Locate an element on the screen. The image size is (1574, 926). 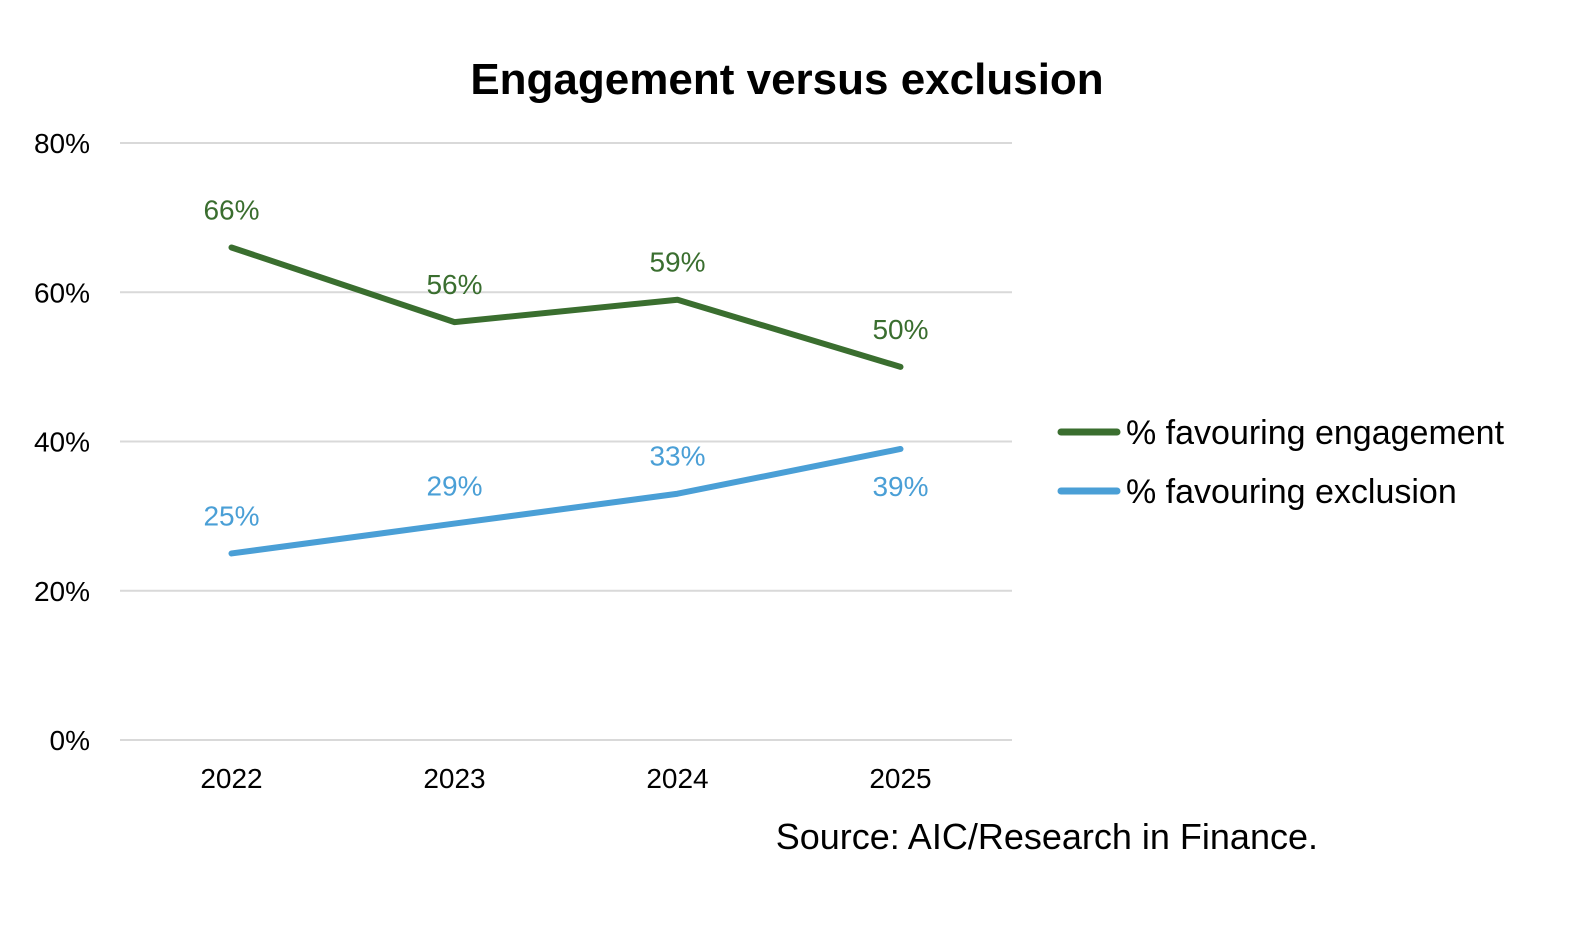
x-axis: 2022 2023 2024 2025 is located at coordinates (565, 778).